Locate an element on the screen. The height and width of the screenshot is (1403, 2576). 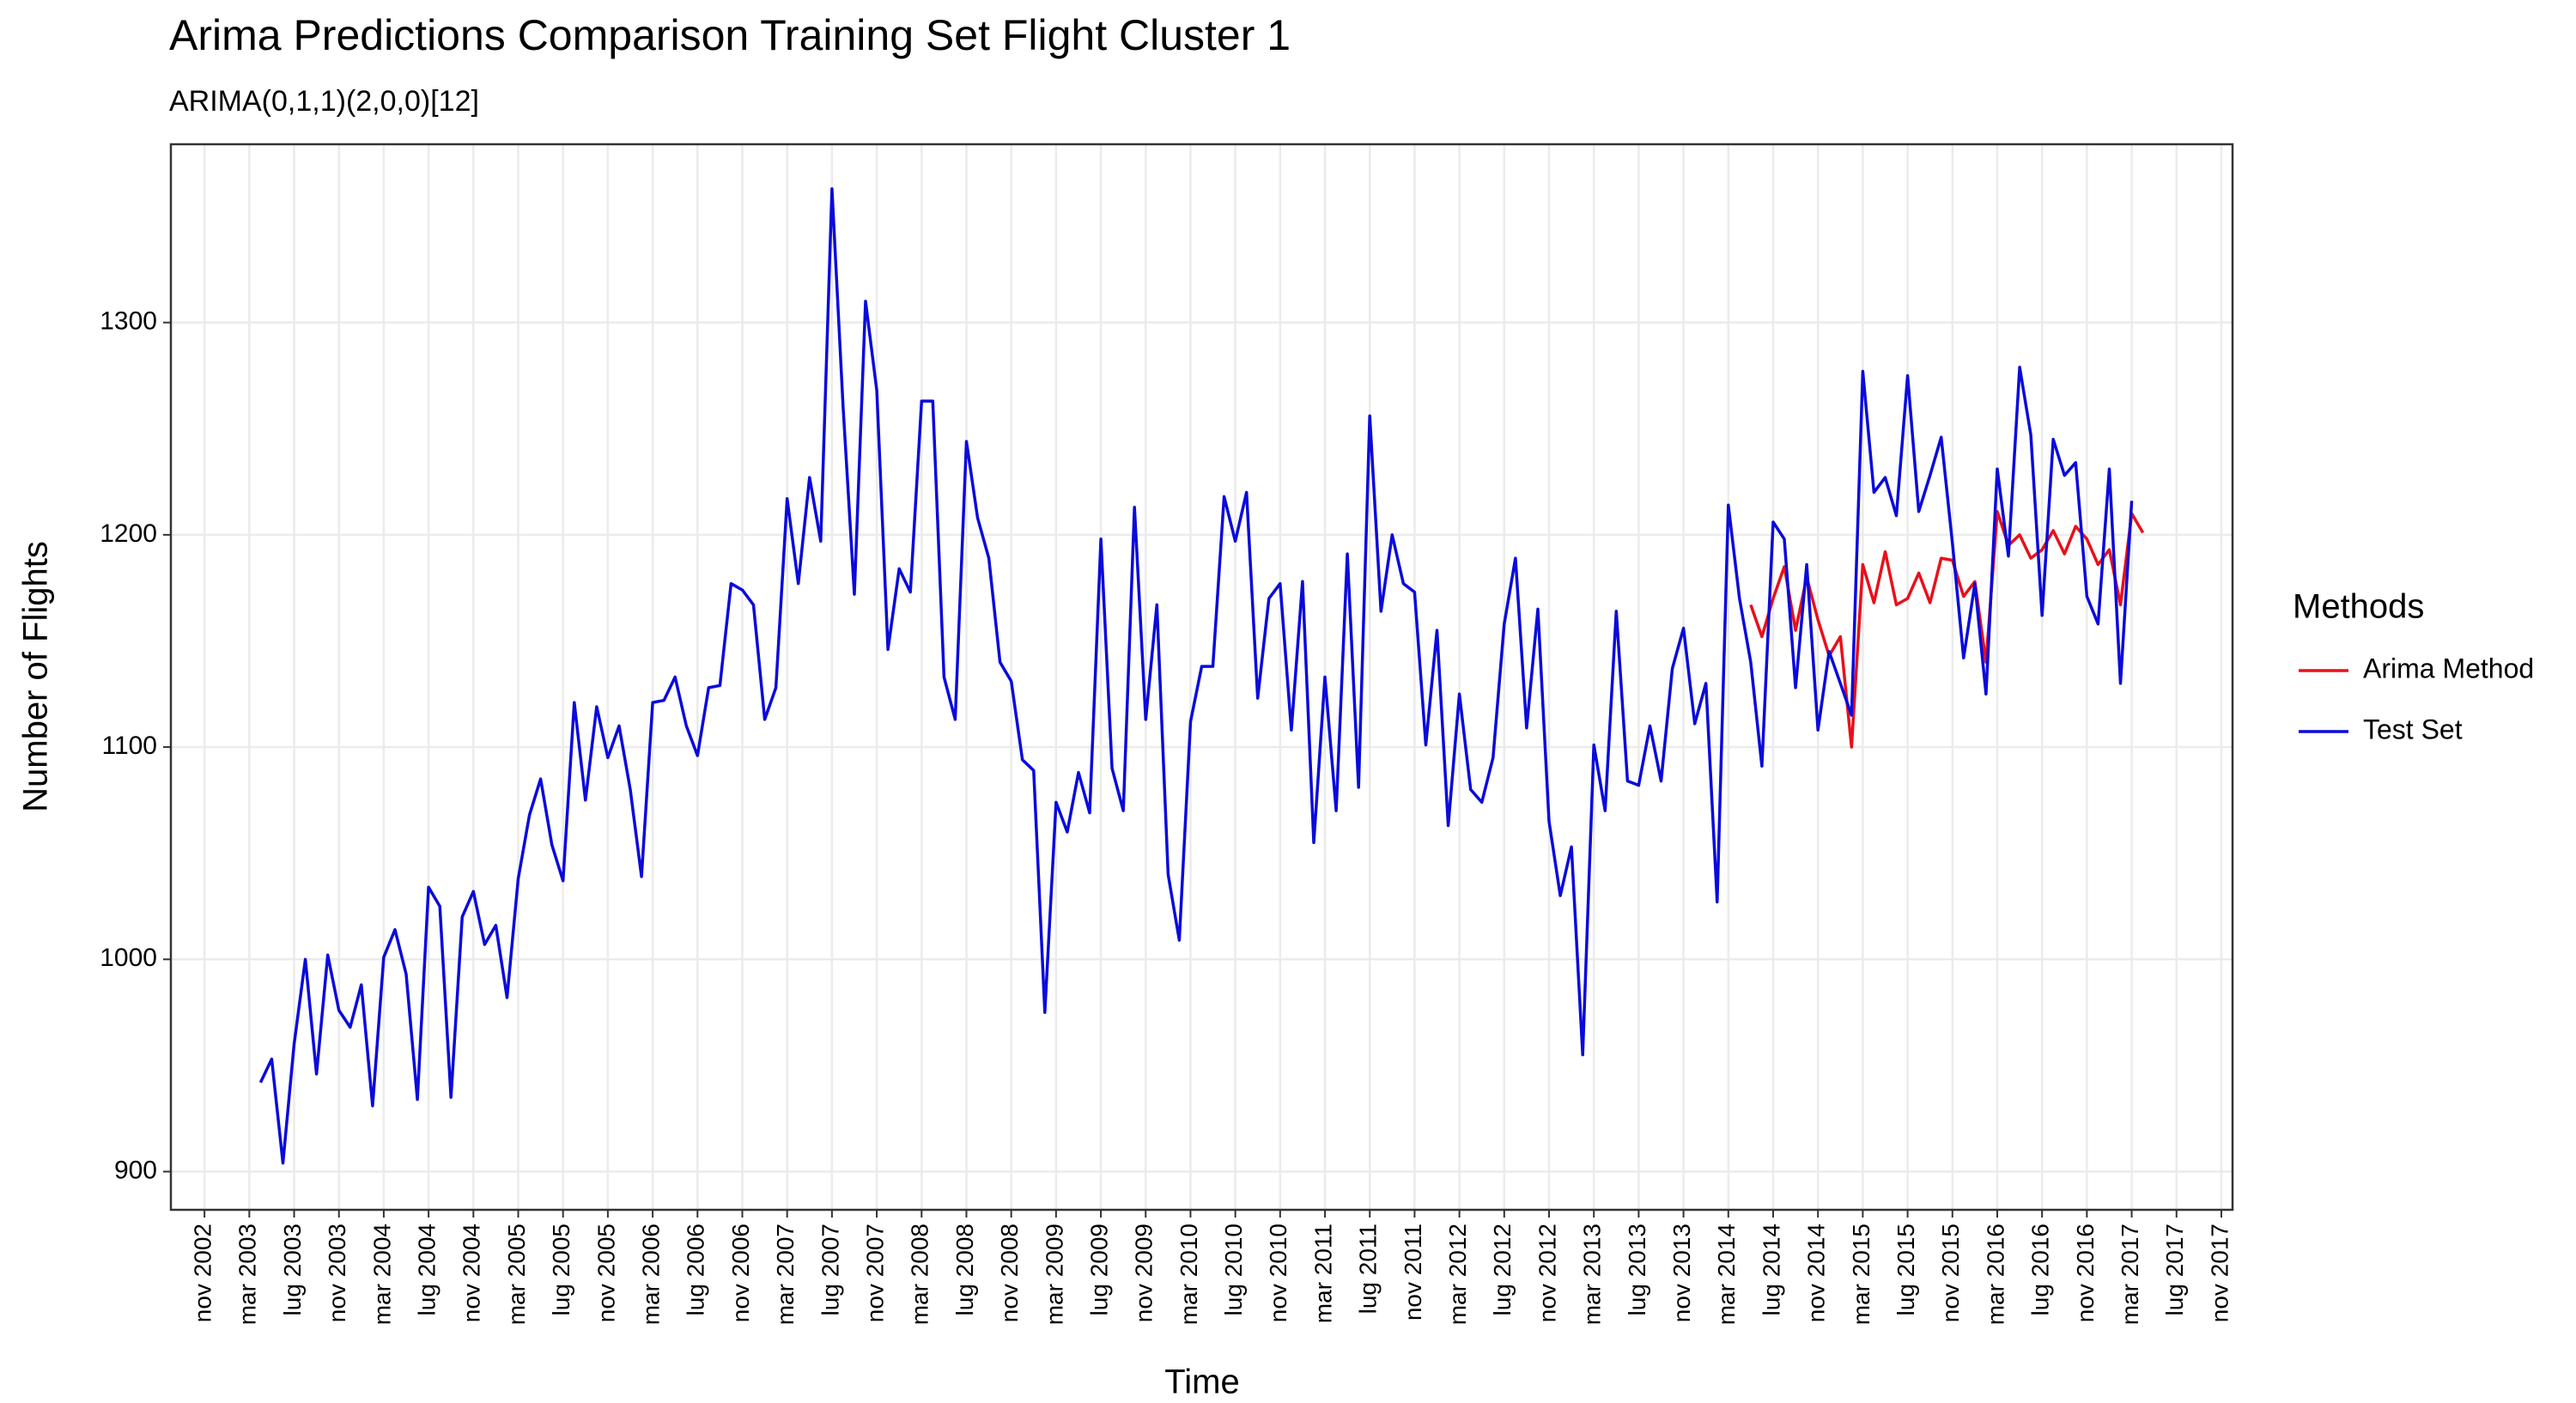
x-tick-label: lug 2006 is located at coordinates (696, 1269).